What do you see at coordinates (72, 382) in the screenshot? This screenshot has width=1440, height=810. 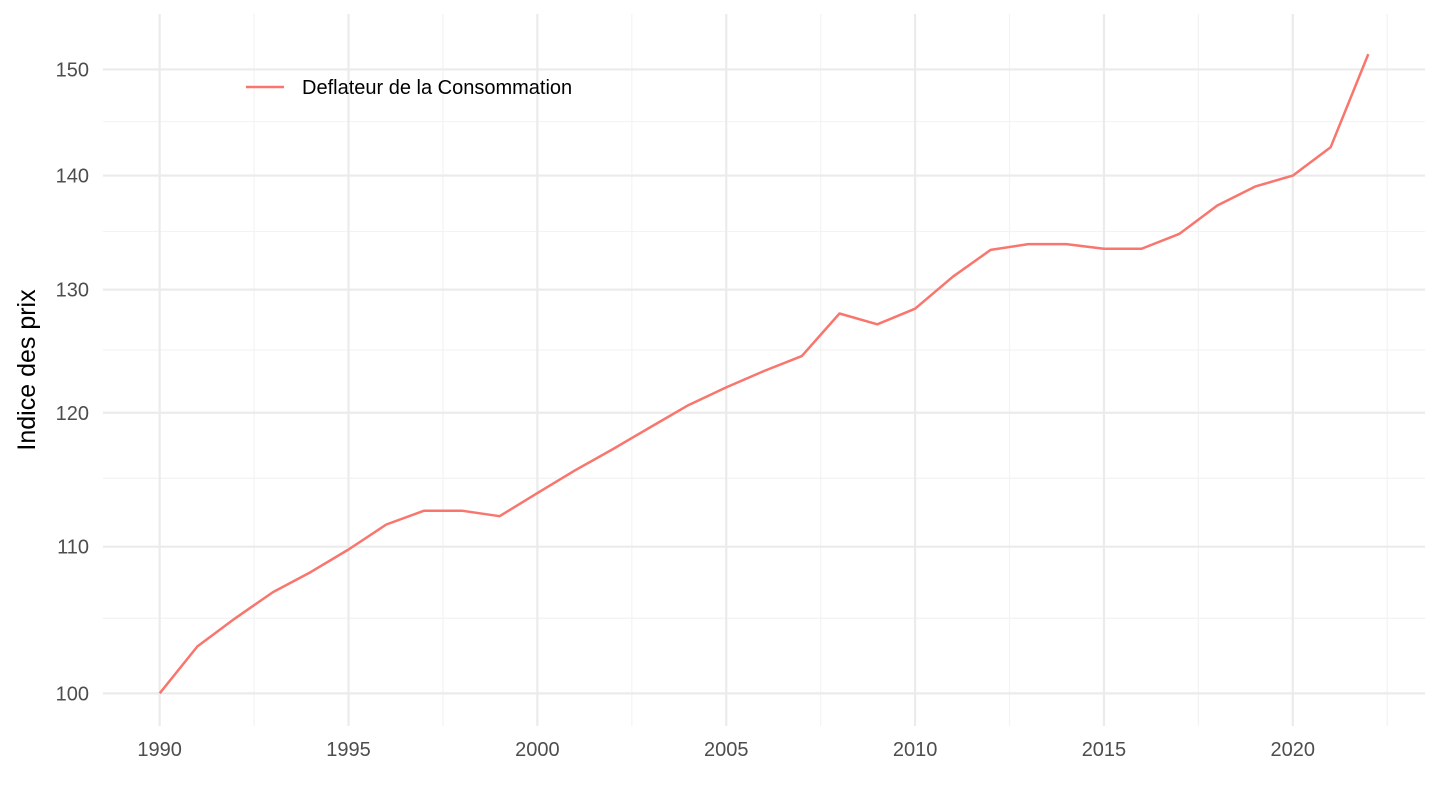 I see `y-axis-tick-labels: 100 110 120 130 140 150` at bounding box center [72, 382].